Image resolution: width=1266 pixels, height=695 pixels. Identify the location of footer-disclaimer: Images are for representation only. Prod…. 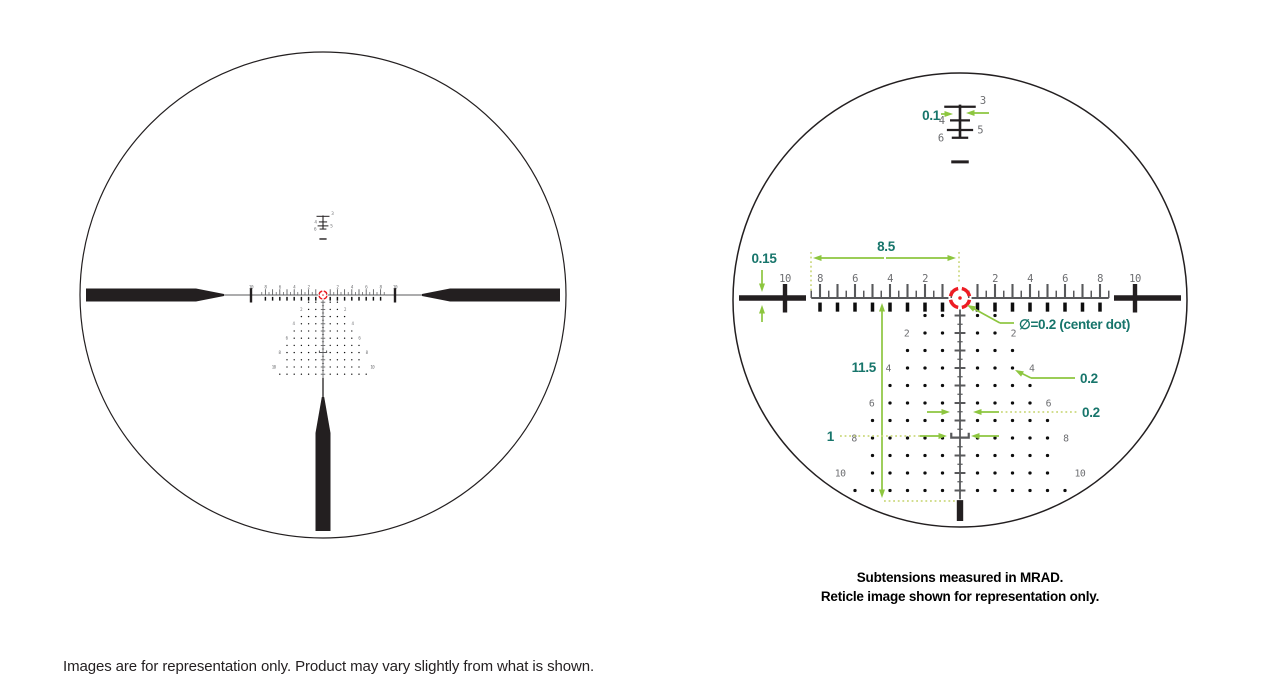
(329, 666).